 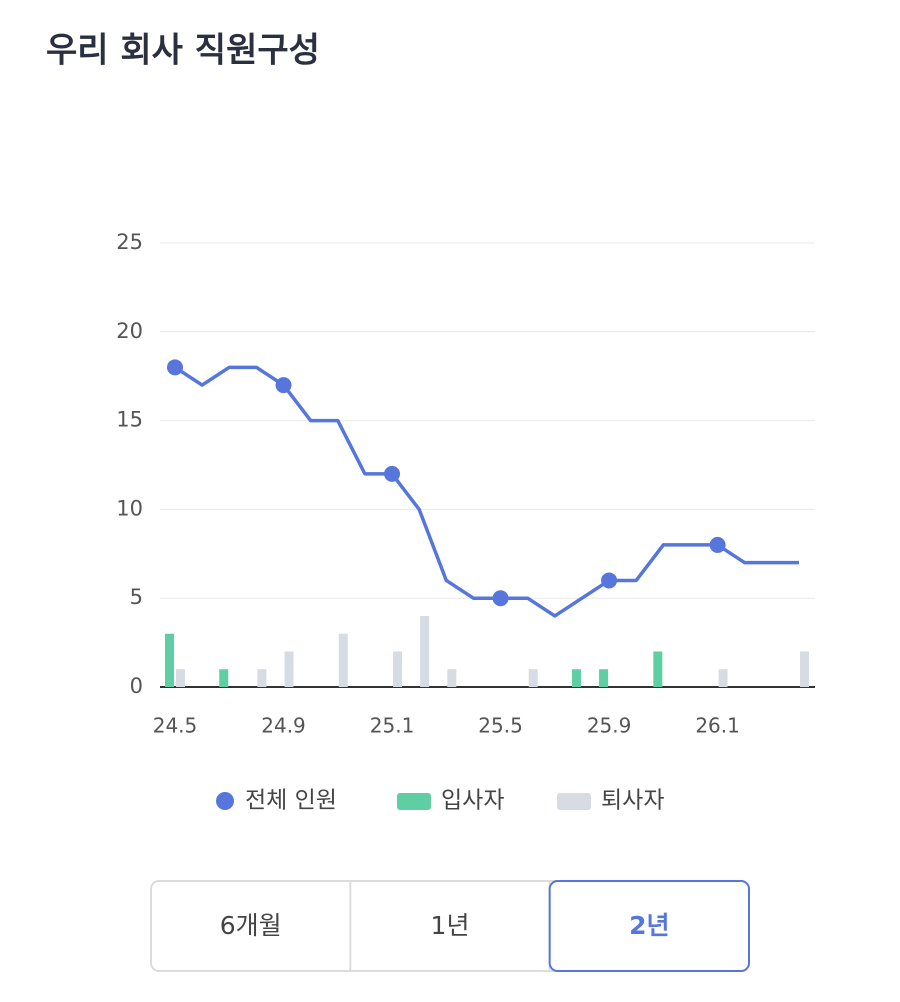 I want to click on tab-button: 2년, so click(x=649, y=925).